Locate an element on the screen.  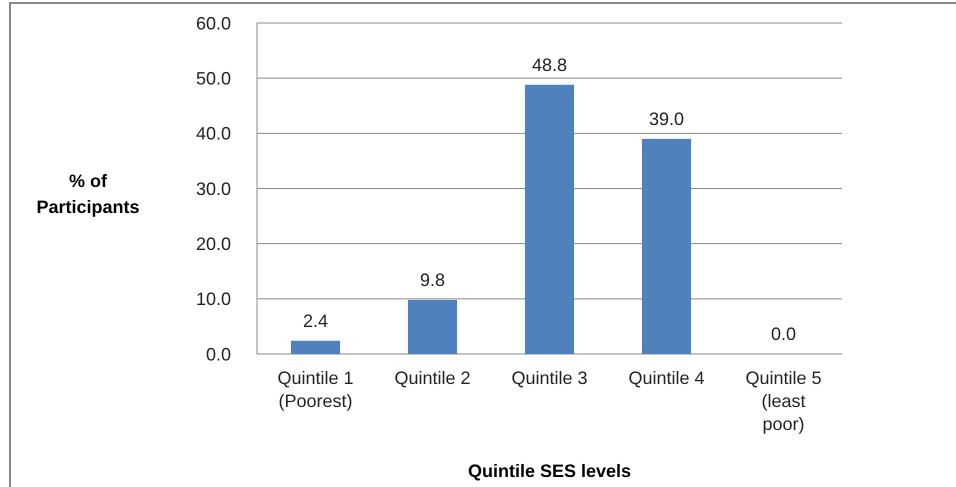
data-label: 2.4 is located at coordinates (315, 320).